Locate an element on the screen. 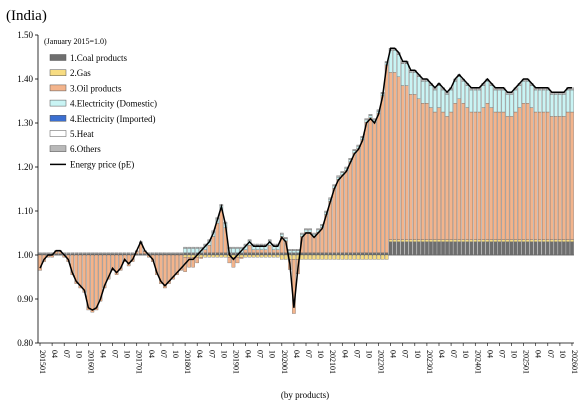 Image resolution: width=578 pixels, height=409 pixels. y-tick-label: 1.50 is located at coordinates (25, 35).